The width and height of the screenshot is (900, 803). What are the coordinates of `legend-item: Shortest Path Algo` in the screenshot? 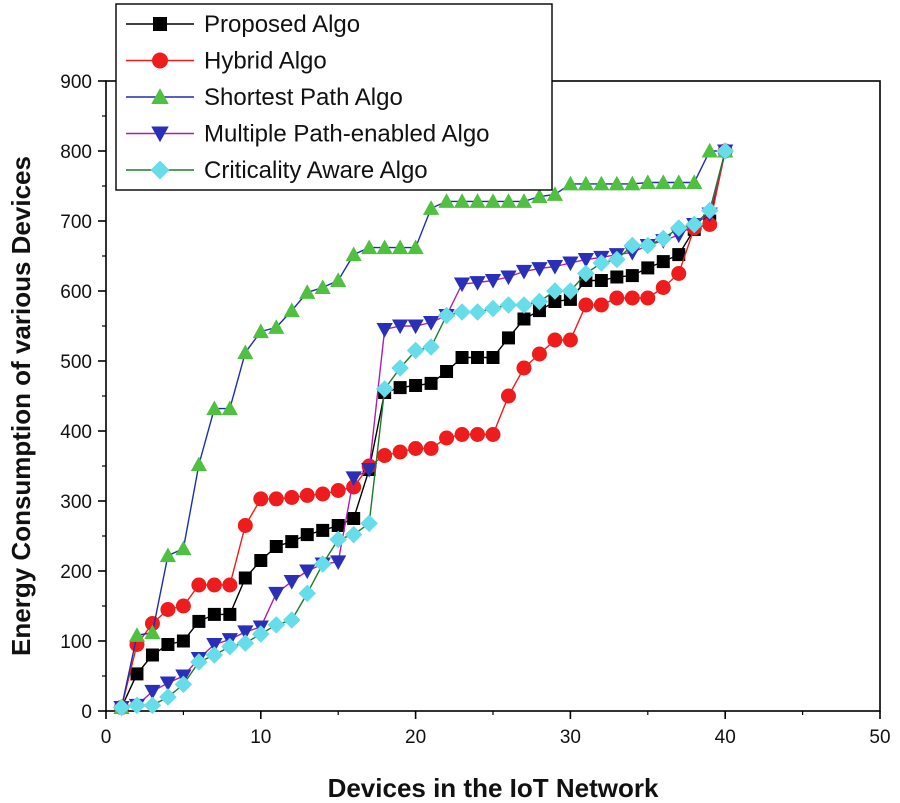 It's located at (264, 97).